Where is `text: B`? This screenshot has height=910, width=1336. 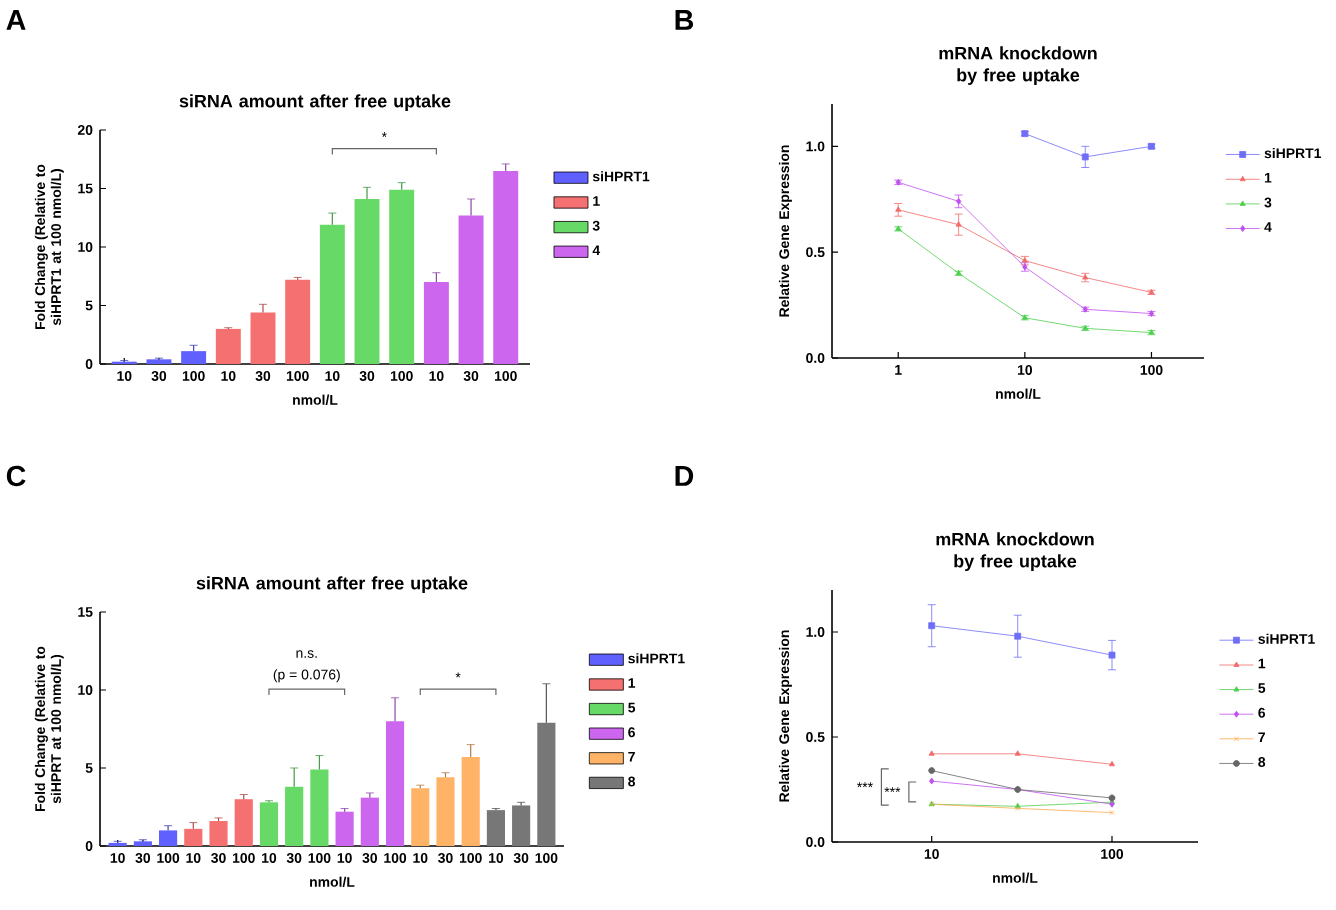
text: B is located at coordinates (684, 20).